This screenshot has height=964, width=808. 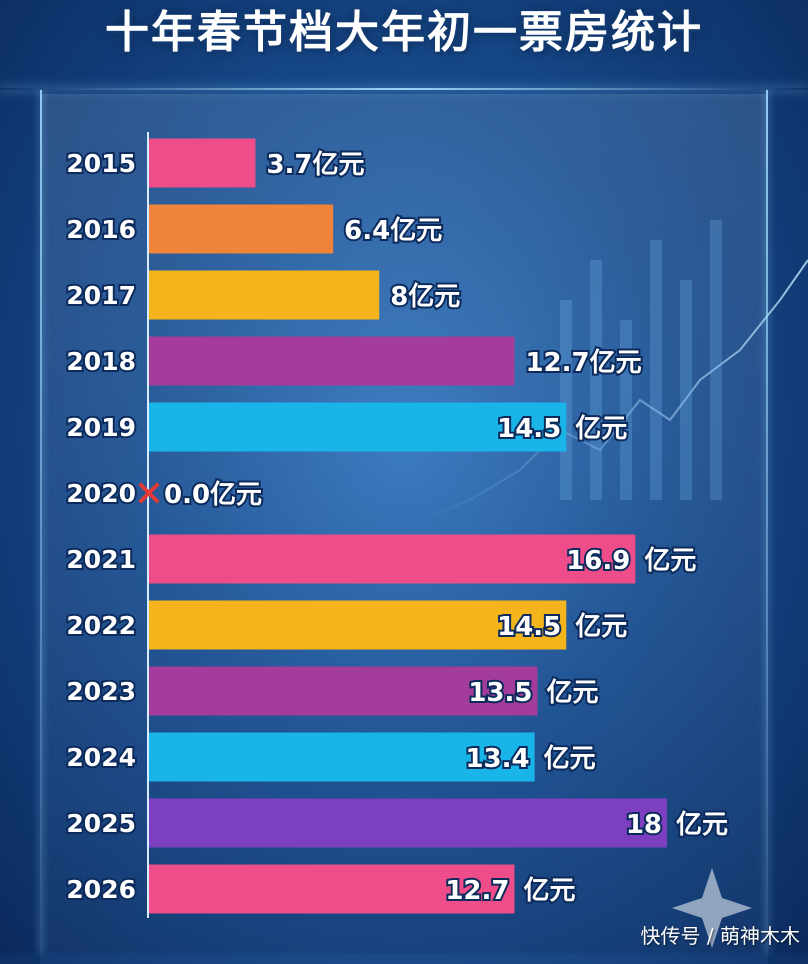 I want to click on right-glow-line, so click(x=767, y=521).